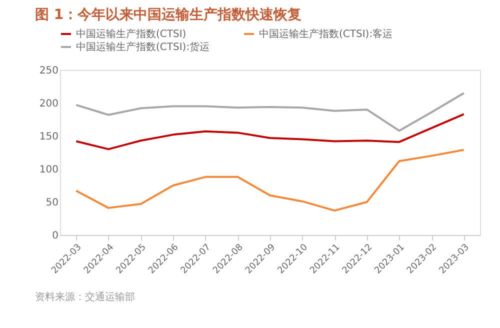 Image resolution: width=500 pixels, height=328 pixels. What do you see at coordinates (52, 203) in the screenshot?
I see `y-tick-label: 50` at bounding box center [52, 203].